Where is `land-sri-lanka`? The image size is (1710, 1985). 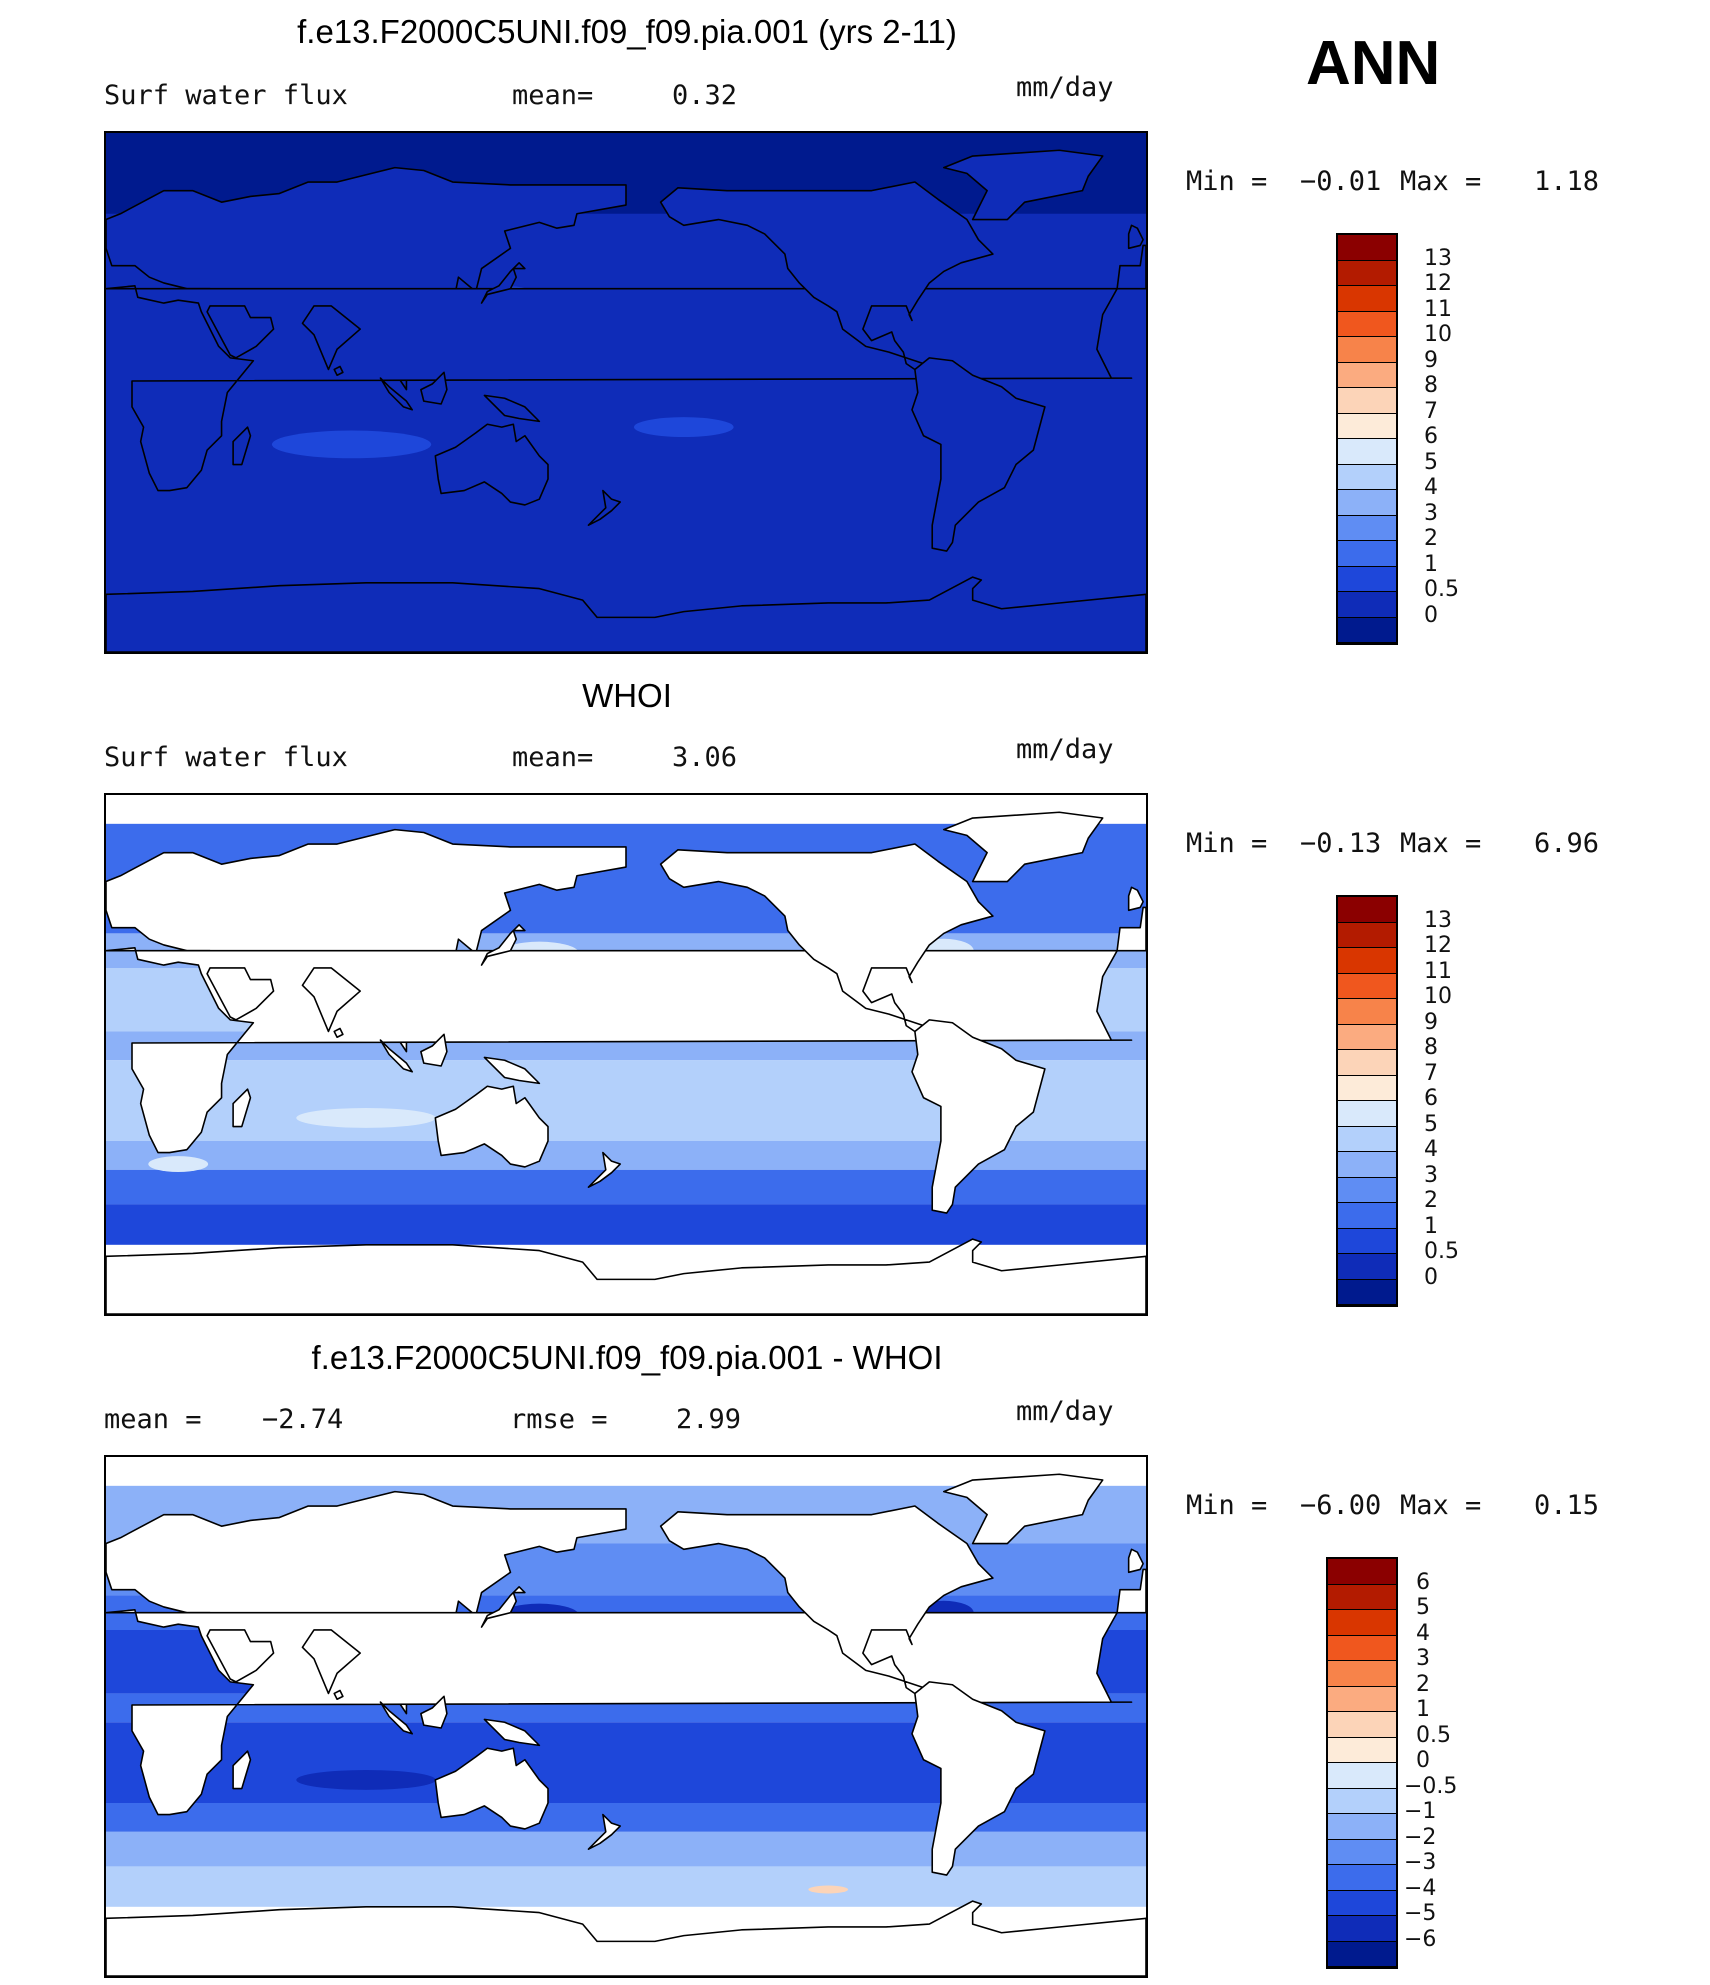
land-sri-lanka is located at coordinates (338, 1033).